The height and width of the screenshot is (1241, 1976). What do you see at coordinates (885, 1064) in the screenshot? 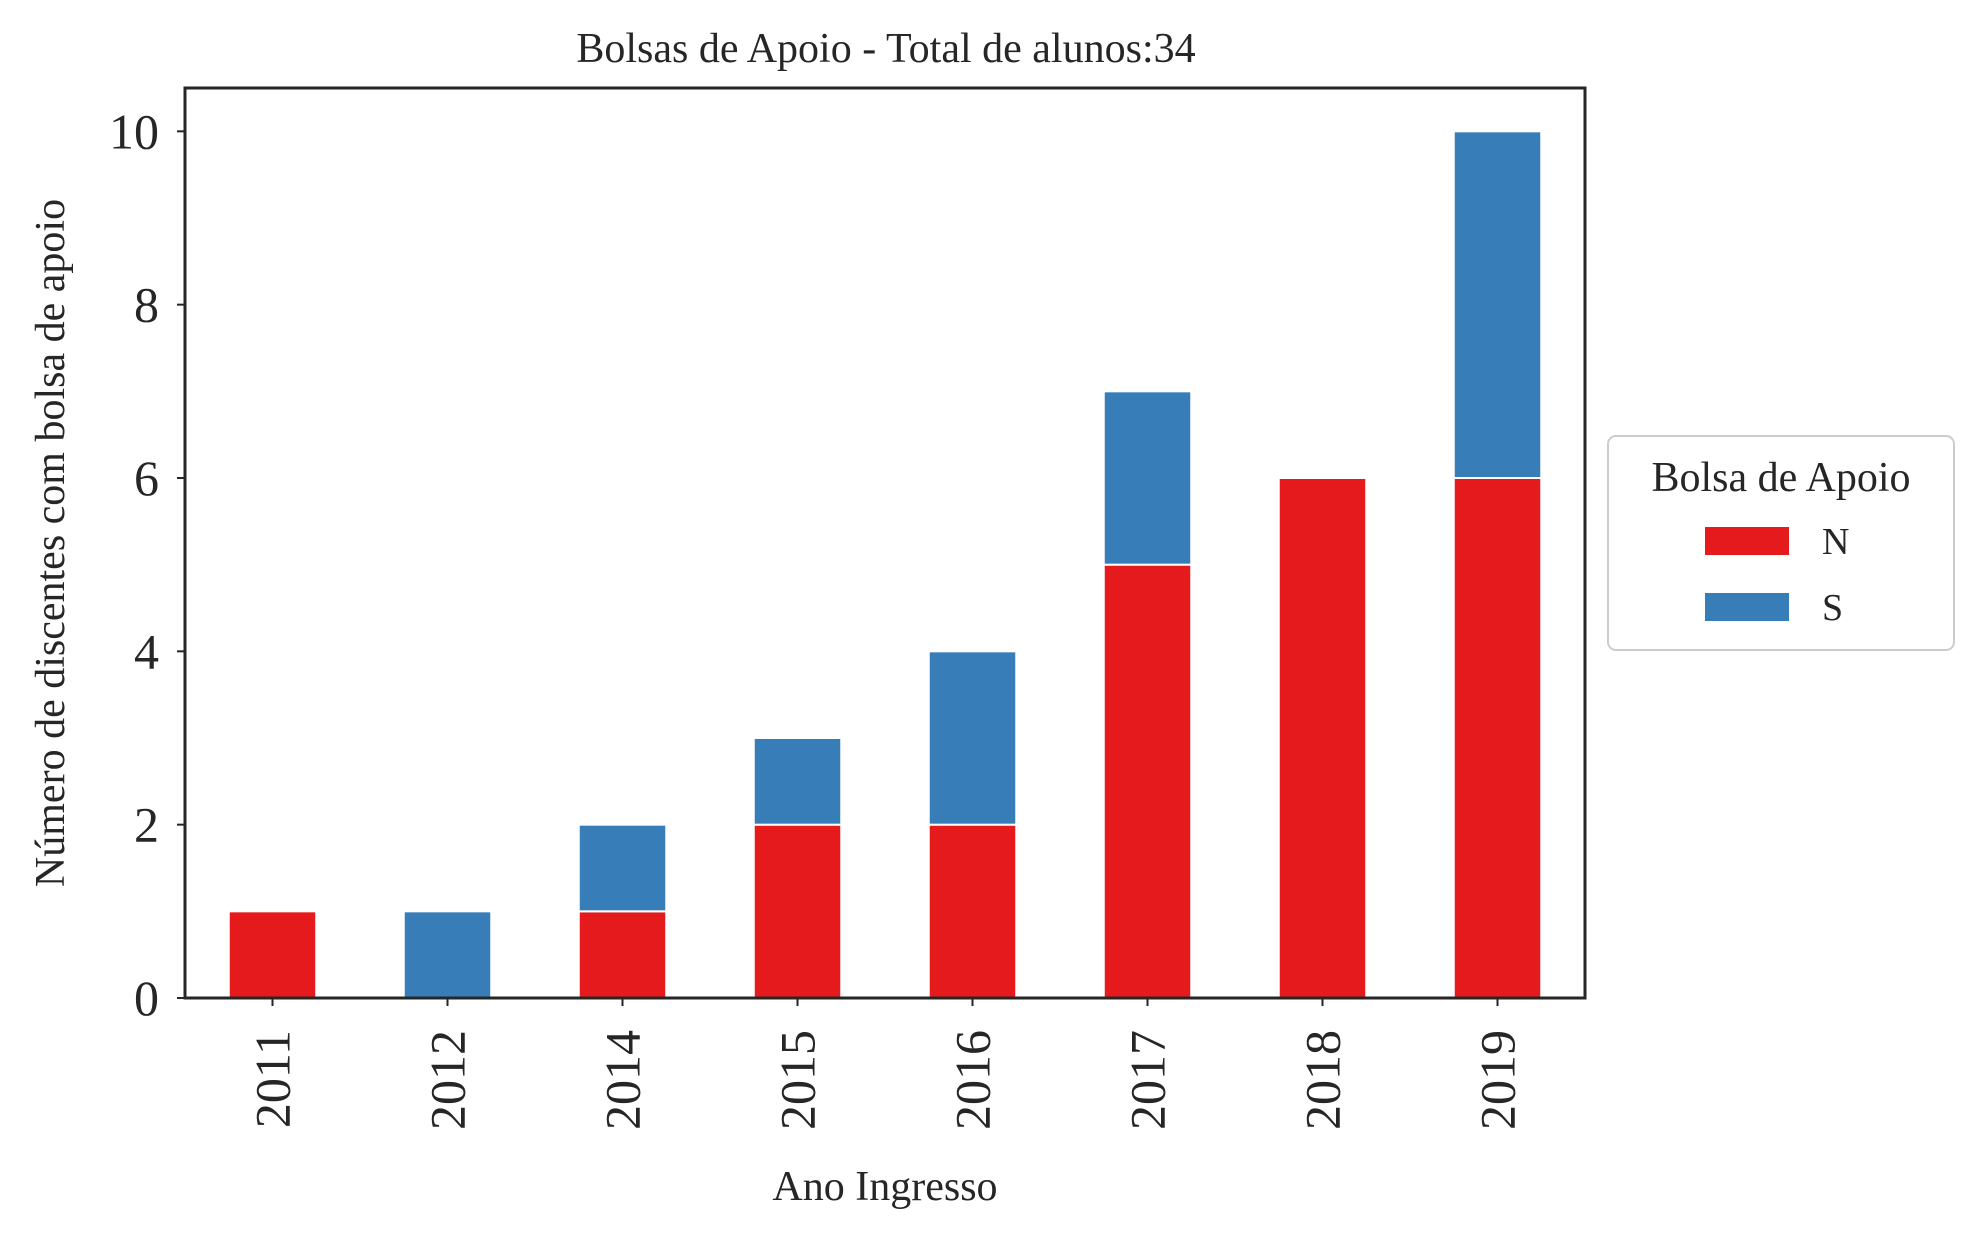
I see `x-axis-ticks: 2011 2012 2014 2015 2016 2017 2018 2019` at bounding box center [885, 1064].